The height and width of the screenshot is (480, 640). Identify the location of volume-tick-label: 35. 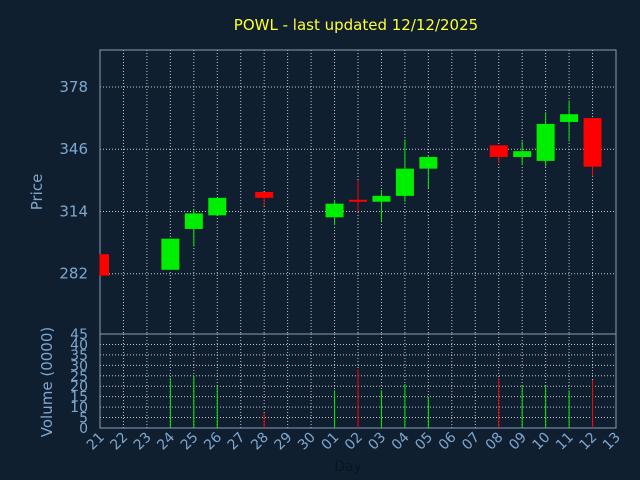
(79, 356).